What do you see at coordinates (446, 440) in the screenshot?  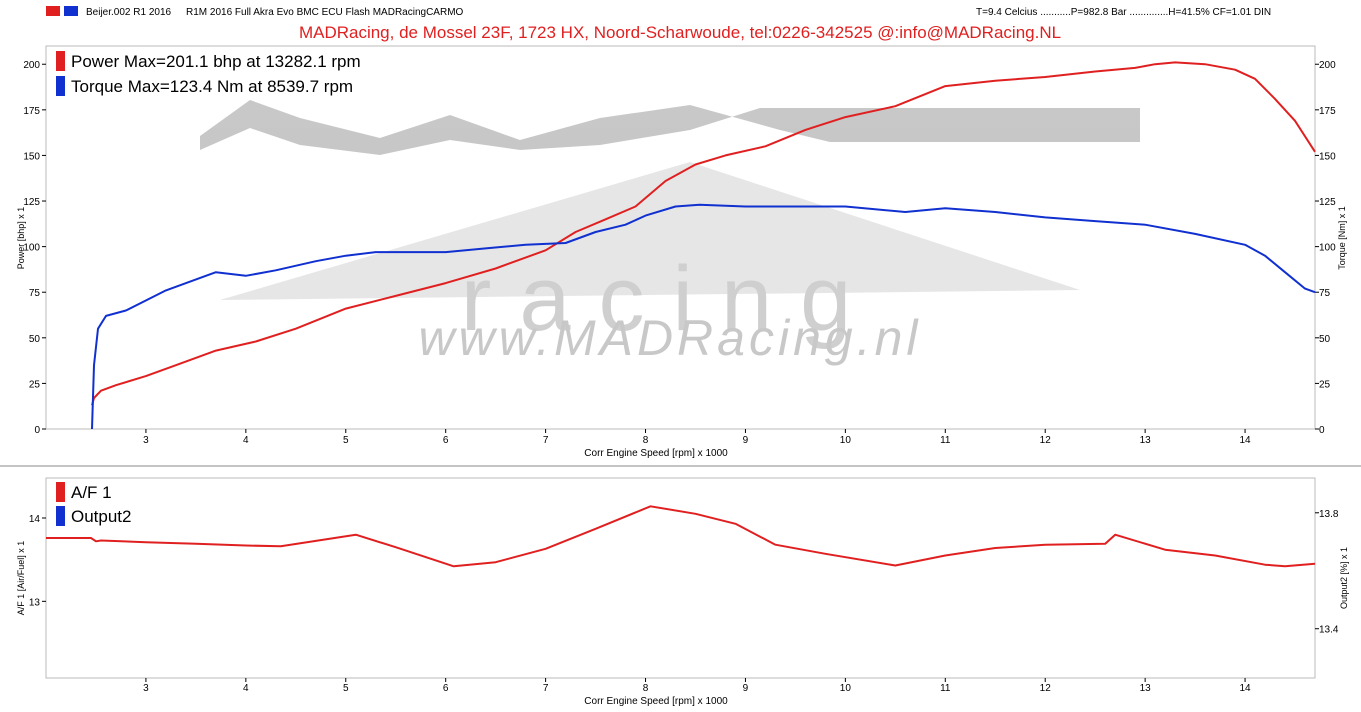 I see `power-x-tick-label: 6` at bounding box center [446, 440].